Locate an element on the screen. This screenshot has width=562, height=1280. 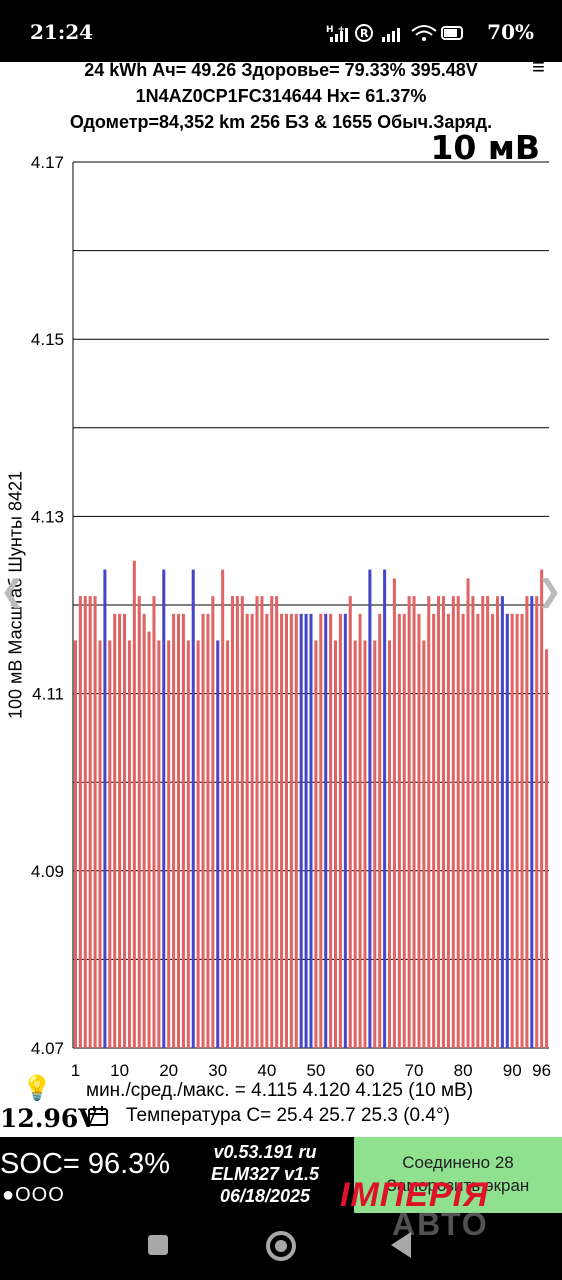
page-dots: ●OOO is located at coordinates (33, 1195).